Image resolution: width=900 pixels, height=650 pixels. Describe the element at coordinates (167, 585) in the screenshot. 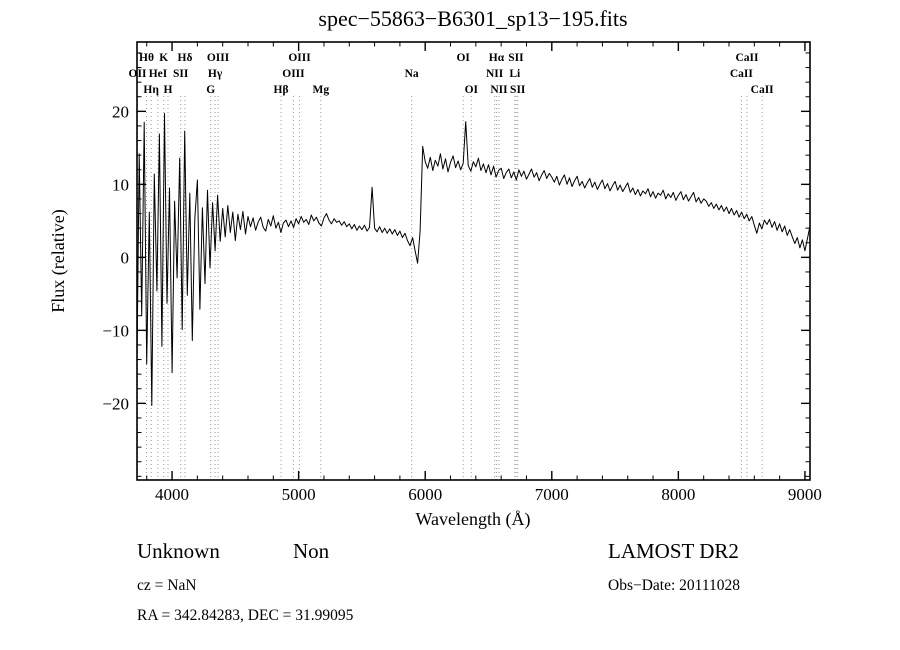

I see `cz-value: cz = NaN` at that location.